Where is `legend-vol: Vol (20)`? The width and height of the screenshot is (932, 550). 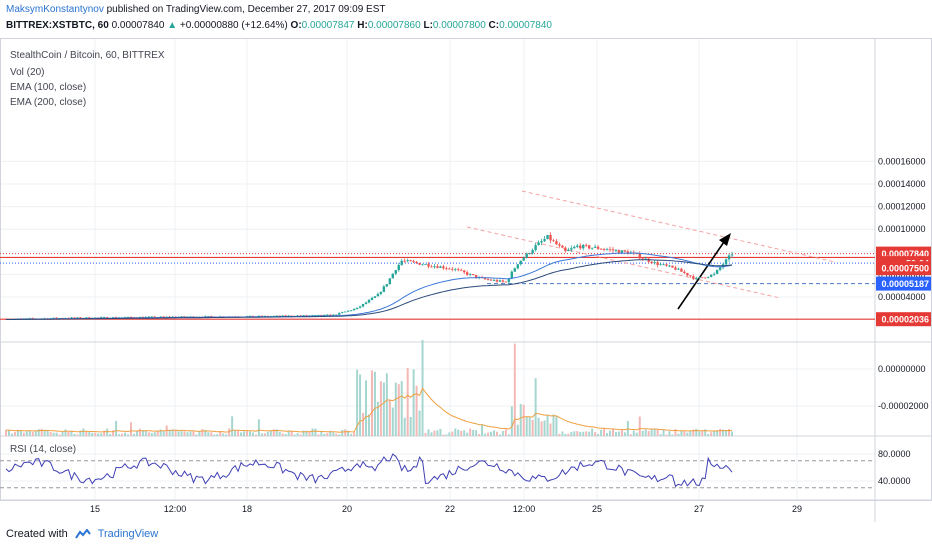
legend-vol: Vol (20) is located at coordinates (27, 72).